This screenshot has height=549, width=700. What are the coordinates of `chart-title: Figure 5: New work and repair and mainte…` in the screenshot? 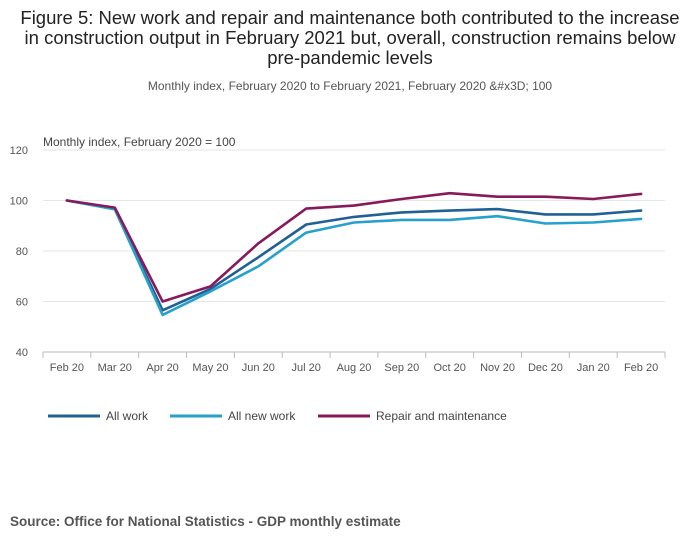 It's located at (350, 37).